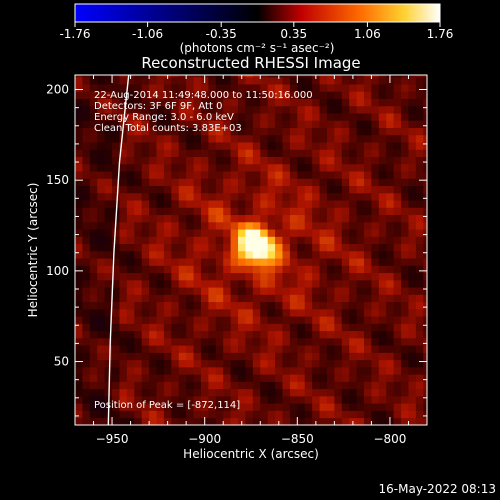 The width and height of the screenshot is (500, 500). What do you see at coordinates (204, 439) in the screenshot?
I see `x-tick-label: −900` at bounding box center [204, 439].